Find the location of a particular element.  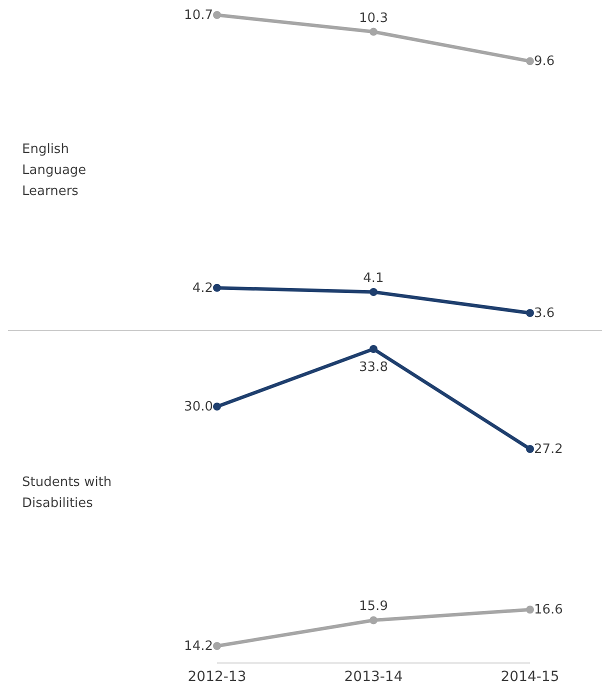

data-label: 15.9 is located at coordinates (373, 606).